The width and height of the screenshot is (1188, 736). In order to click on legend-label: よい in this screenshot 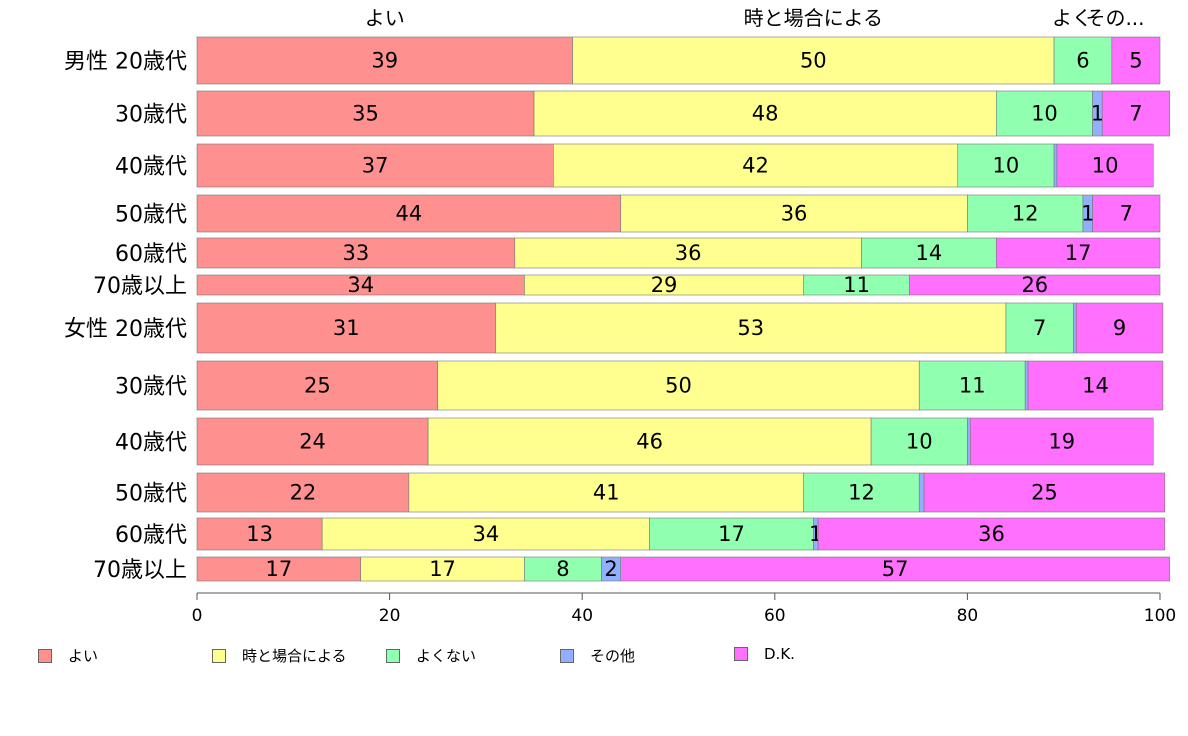, I will do `click(83, 656)`.